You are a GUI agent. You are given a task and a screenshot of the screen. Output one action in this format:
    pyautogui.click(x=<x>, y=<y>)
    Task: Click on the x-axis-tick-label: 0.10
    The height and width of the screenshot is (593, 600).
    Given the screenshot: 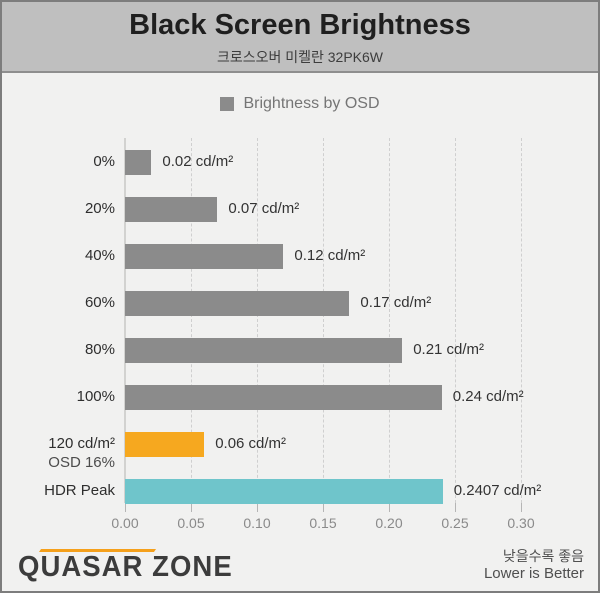 What is the action you would take?
    pyautogui.click(x=257, y=523)
    